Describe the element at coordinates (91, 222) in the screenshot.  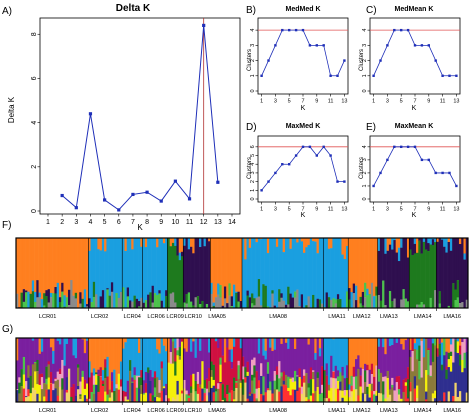
I see `x-tick-label-a: 4` at that location.